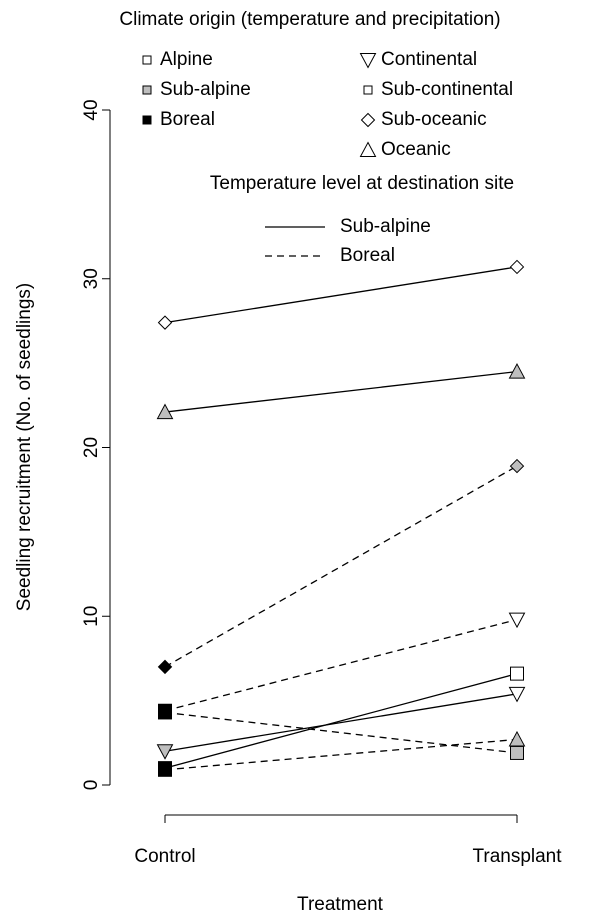 The height and width of the screenshot is (918, 602). Describe the element at coordinates (164, 856) in the screenshot. I see `x-tick-label: Control` at that location.